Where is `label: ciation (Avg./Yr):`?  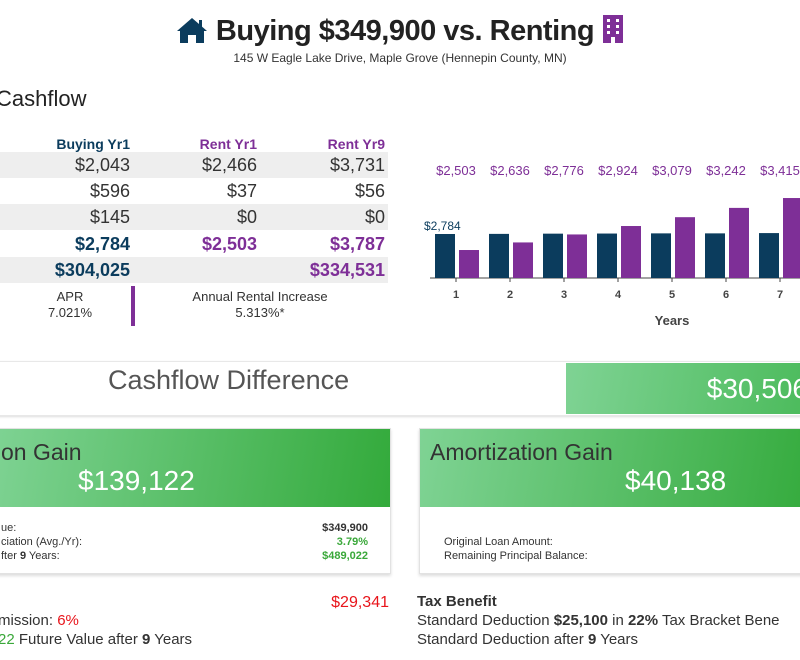
label: ciation (Avg./Yr): is located at coordinates (42, 542).